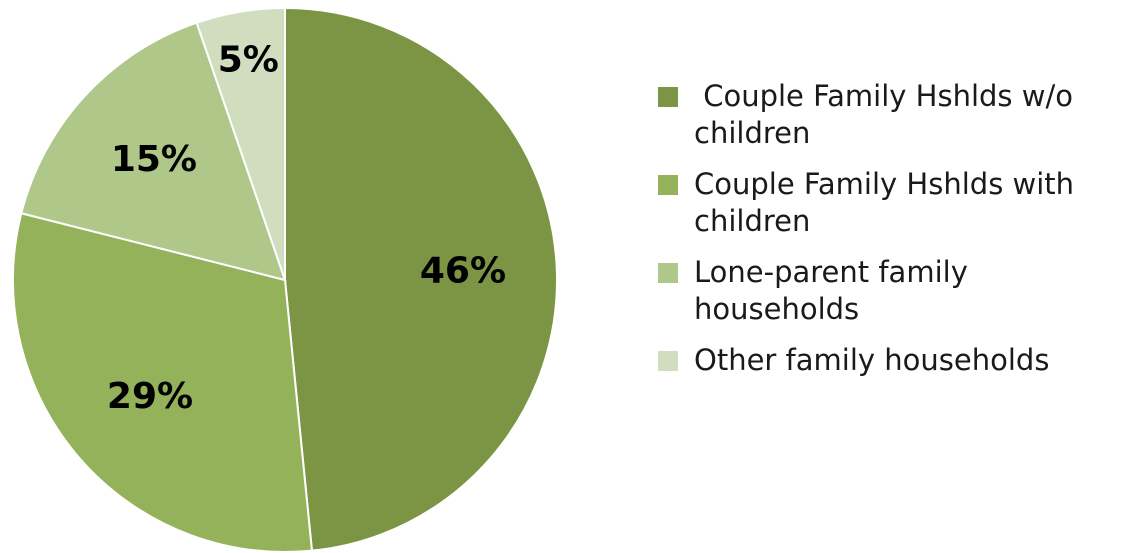 This screenshot has height=553, width=1124. I want to click on legend-item-other-family: Other family households, so click(888, 360).